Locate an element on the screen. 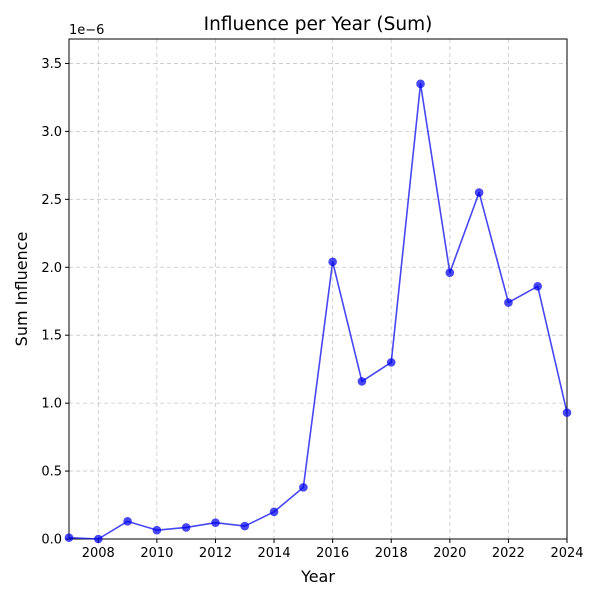 The height and width of the screenshot is (604, 600). y-axis-offset-label: 1e−6 is located at coordinates (86, 30).